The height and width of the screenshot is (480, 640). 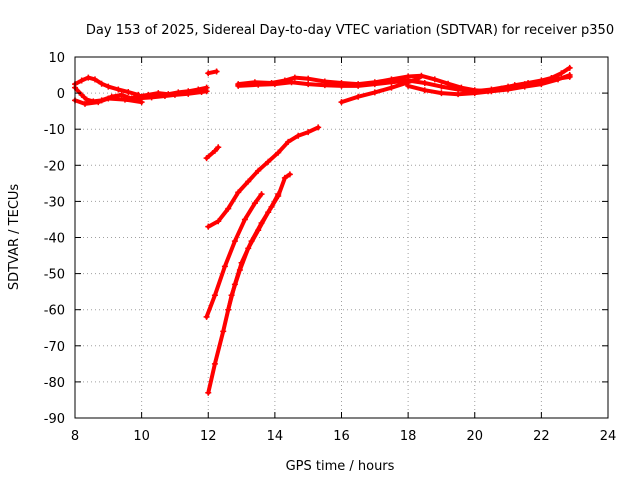 I want to click on y-tick-label: 0, so click(x=61, y=94).